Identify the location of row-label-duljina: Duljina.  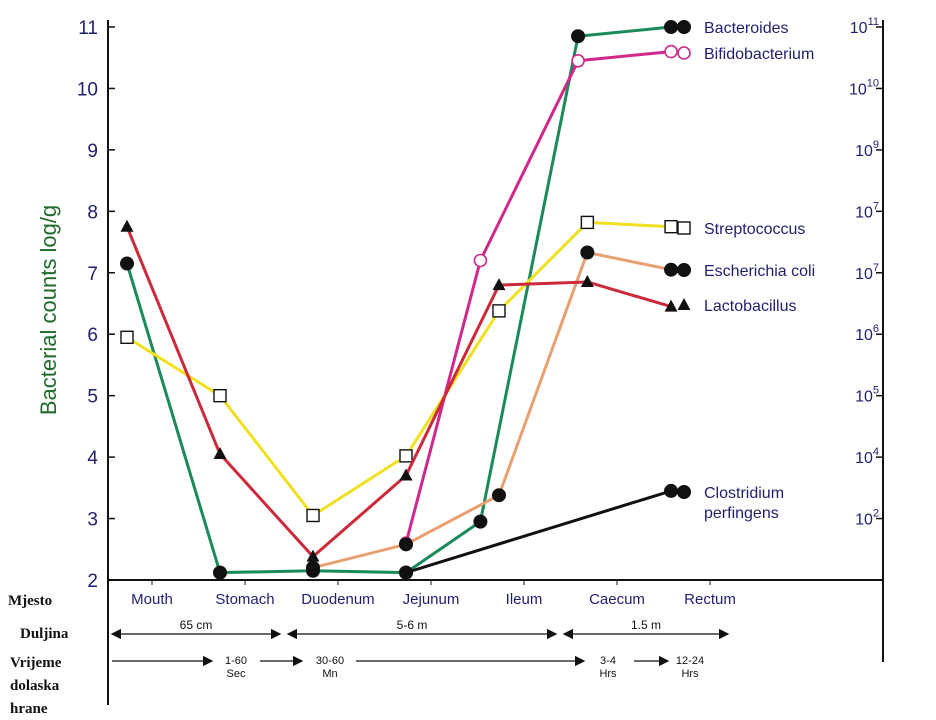
(44, 634).